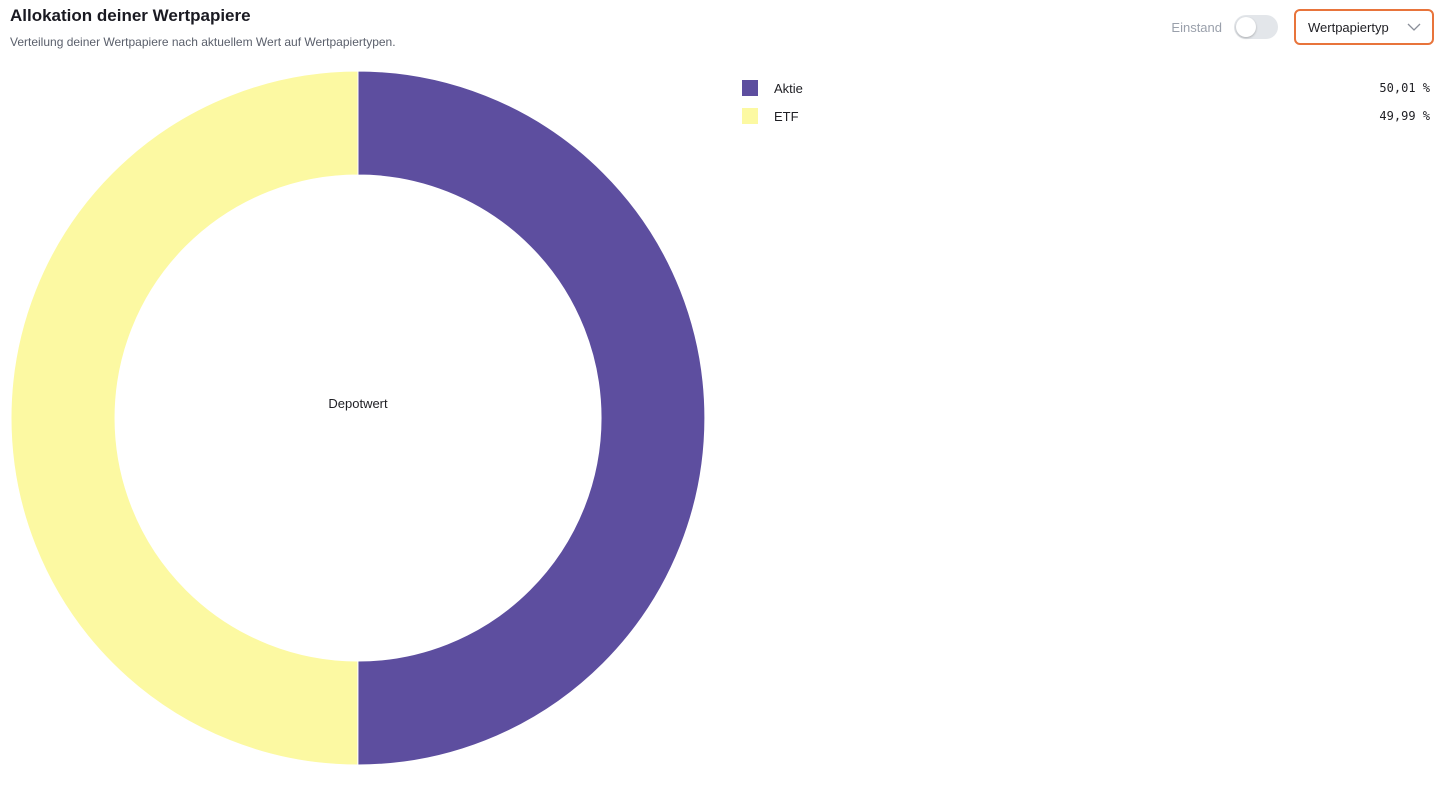 This screenshot has height=786, width=1440. Describe the element at coordinates (1348, 27) in the screenshot. I see `grouping-select-value: Wertpapiertyp` at that location.